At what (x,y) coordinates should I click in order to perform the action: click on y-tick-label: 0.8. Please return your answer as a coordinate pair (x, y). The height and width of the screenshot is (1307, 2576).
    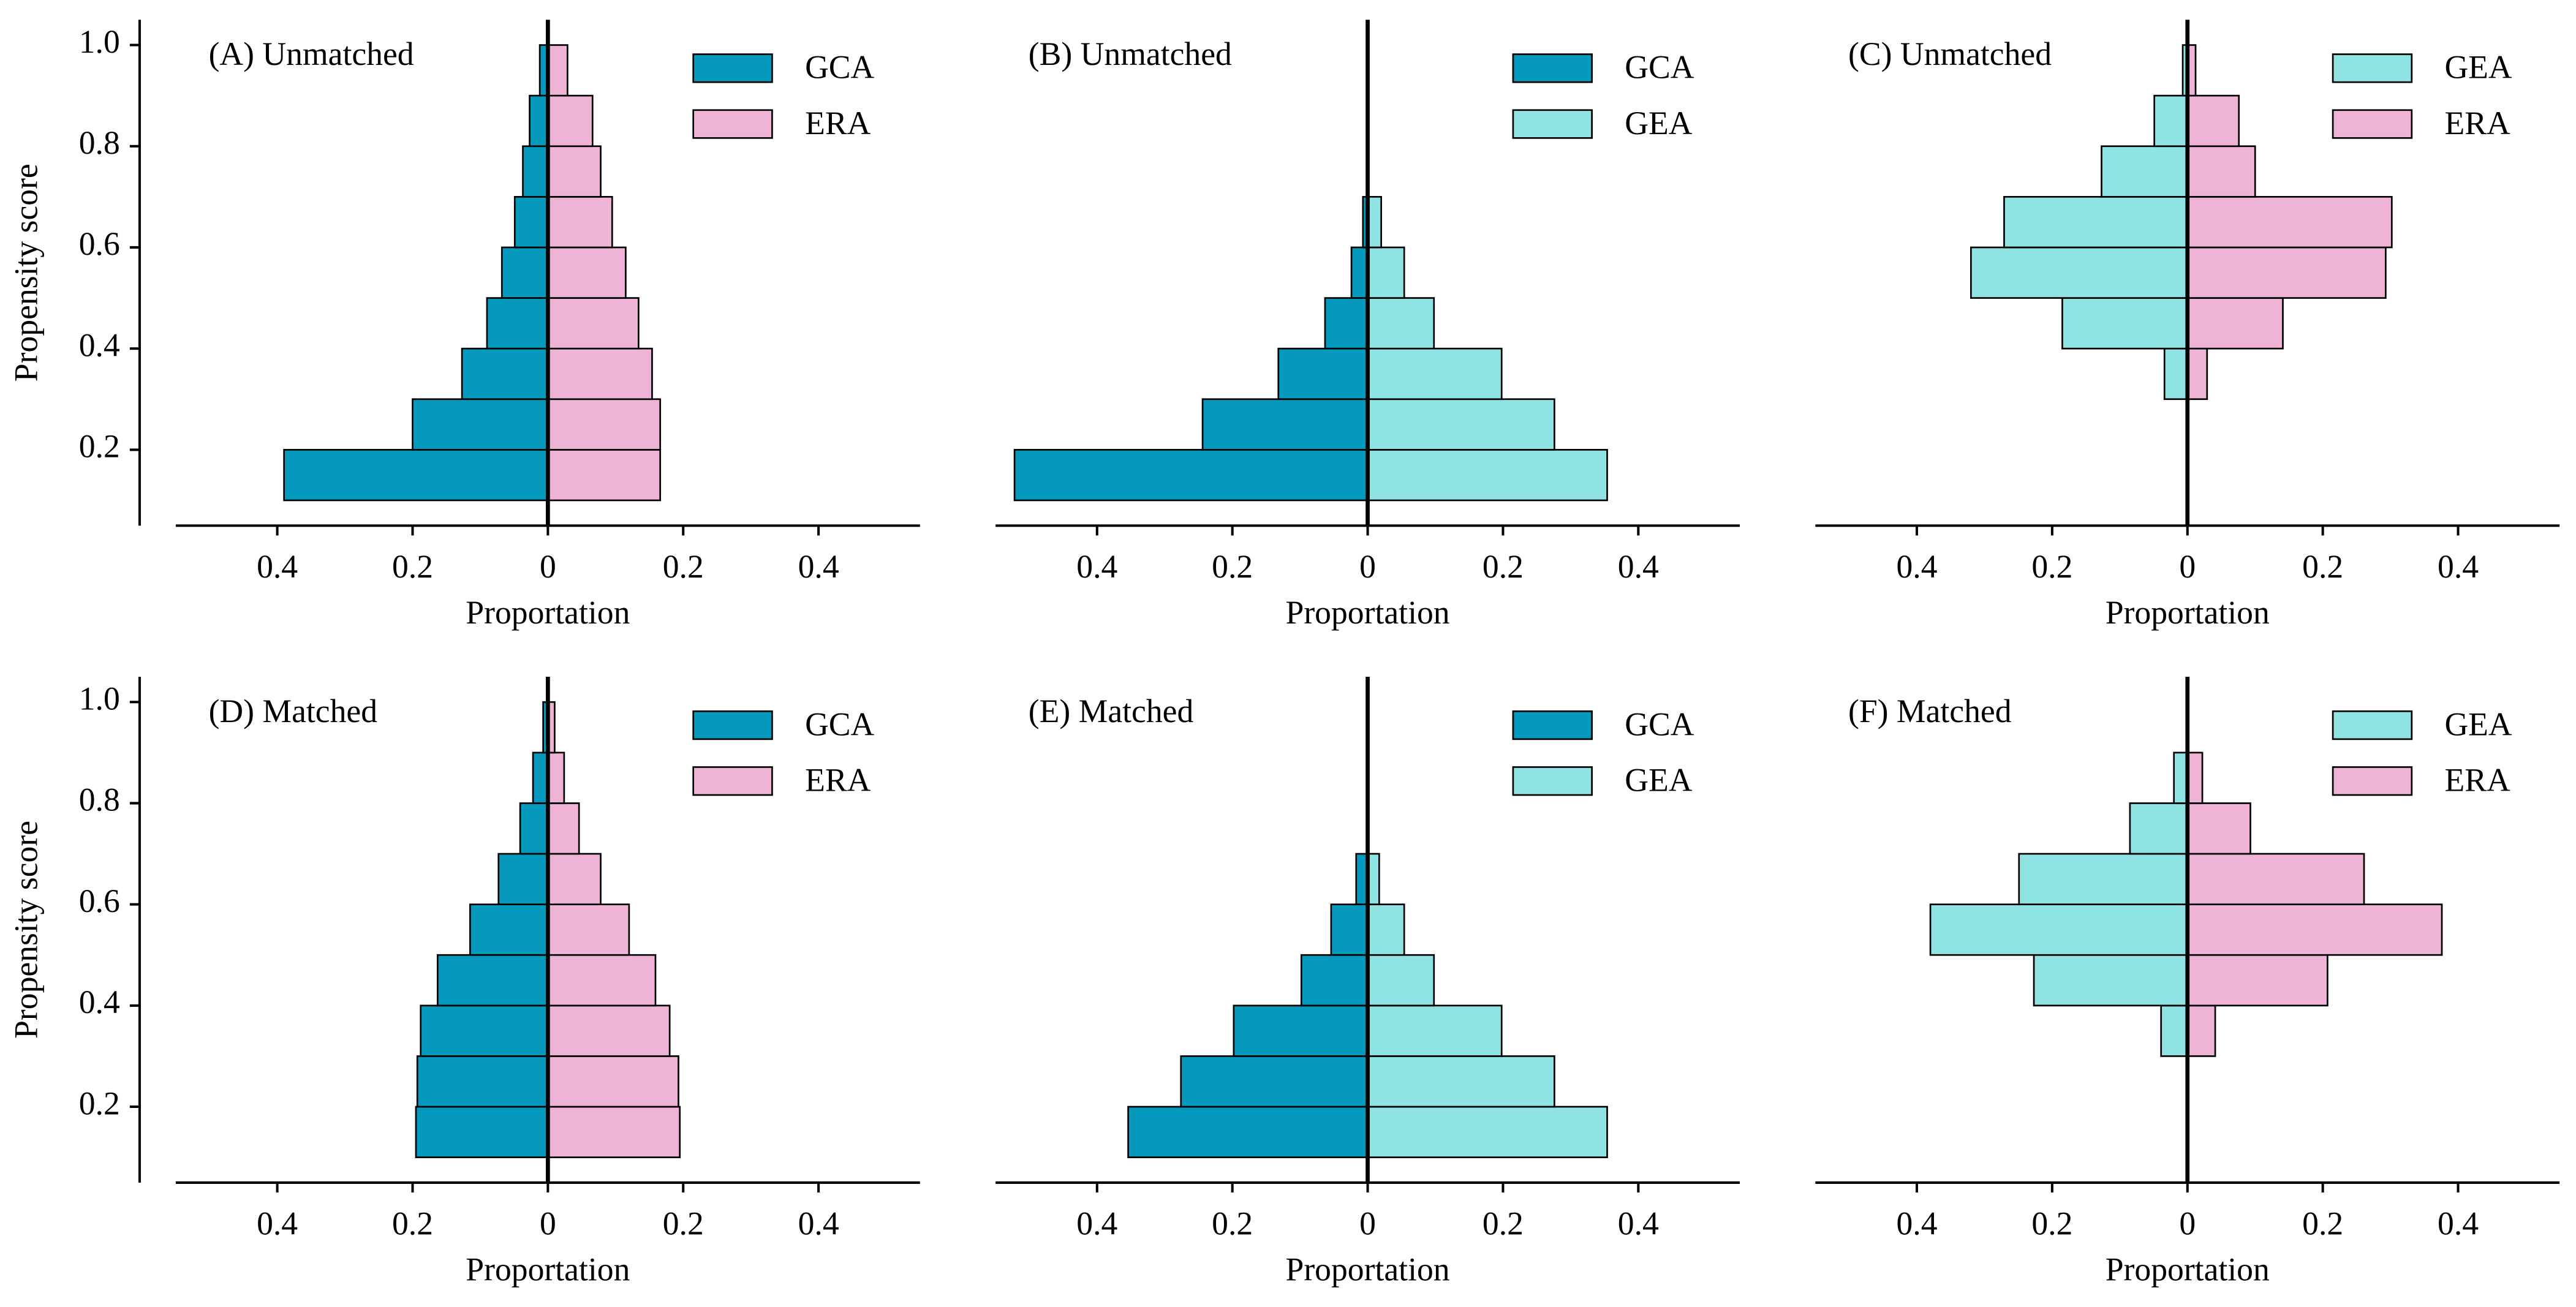
    Looking at the image, I should click on (99, 142).